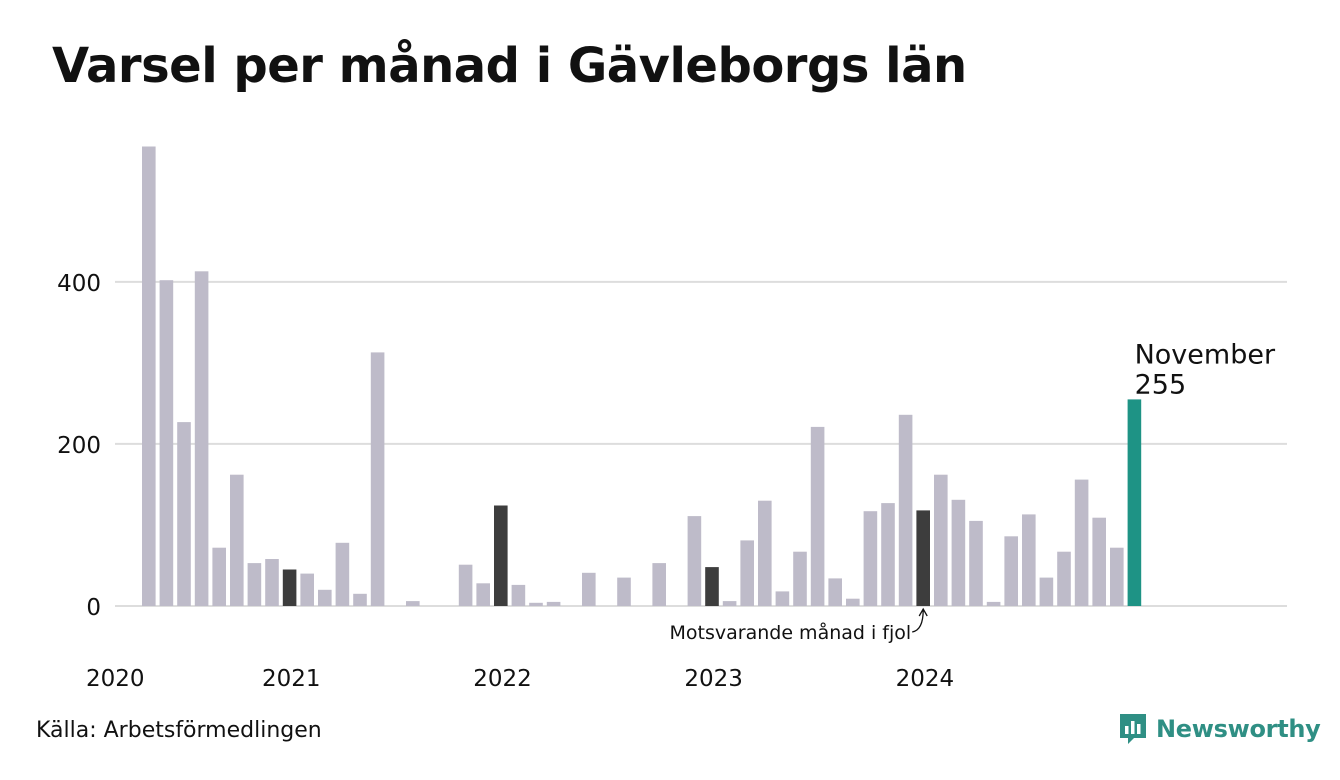 The image size is (1340, 780). I want to click on comparison-annotation: Motsvarande månad i fjol, so click(791, 632).